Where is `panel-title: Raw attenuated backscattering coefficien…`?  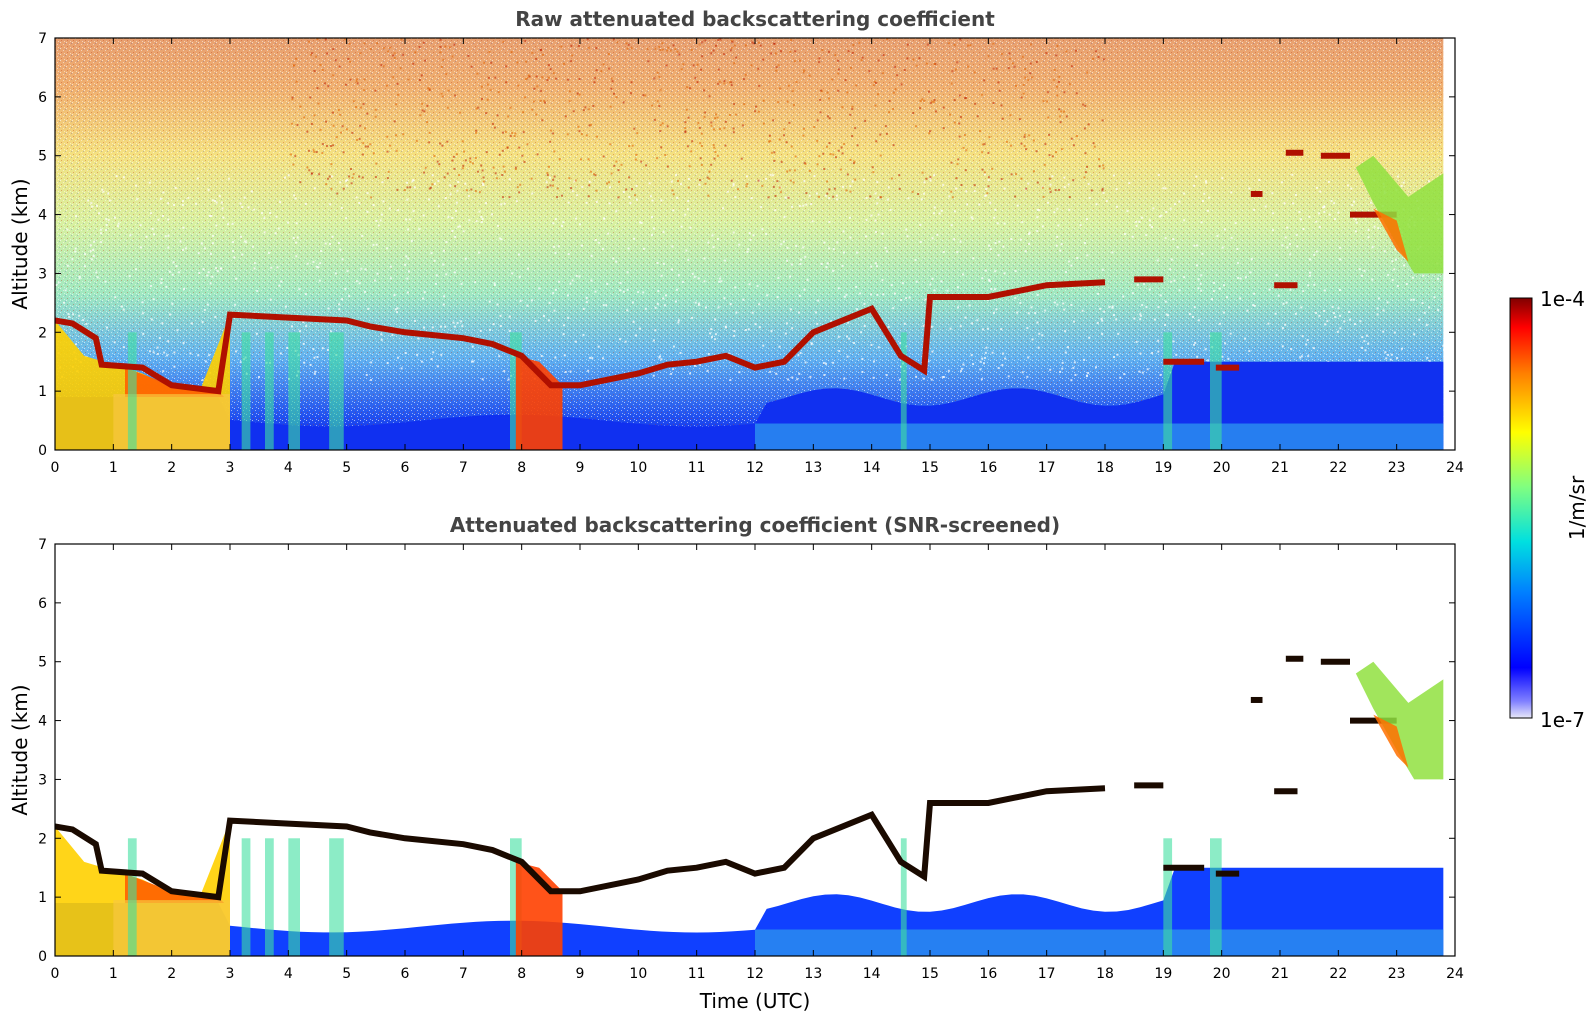 panel-title: Raw attenuated backscattering coefficien… is located at coordinates (755, 19).